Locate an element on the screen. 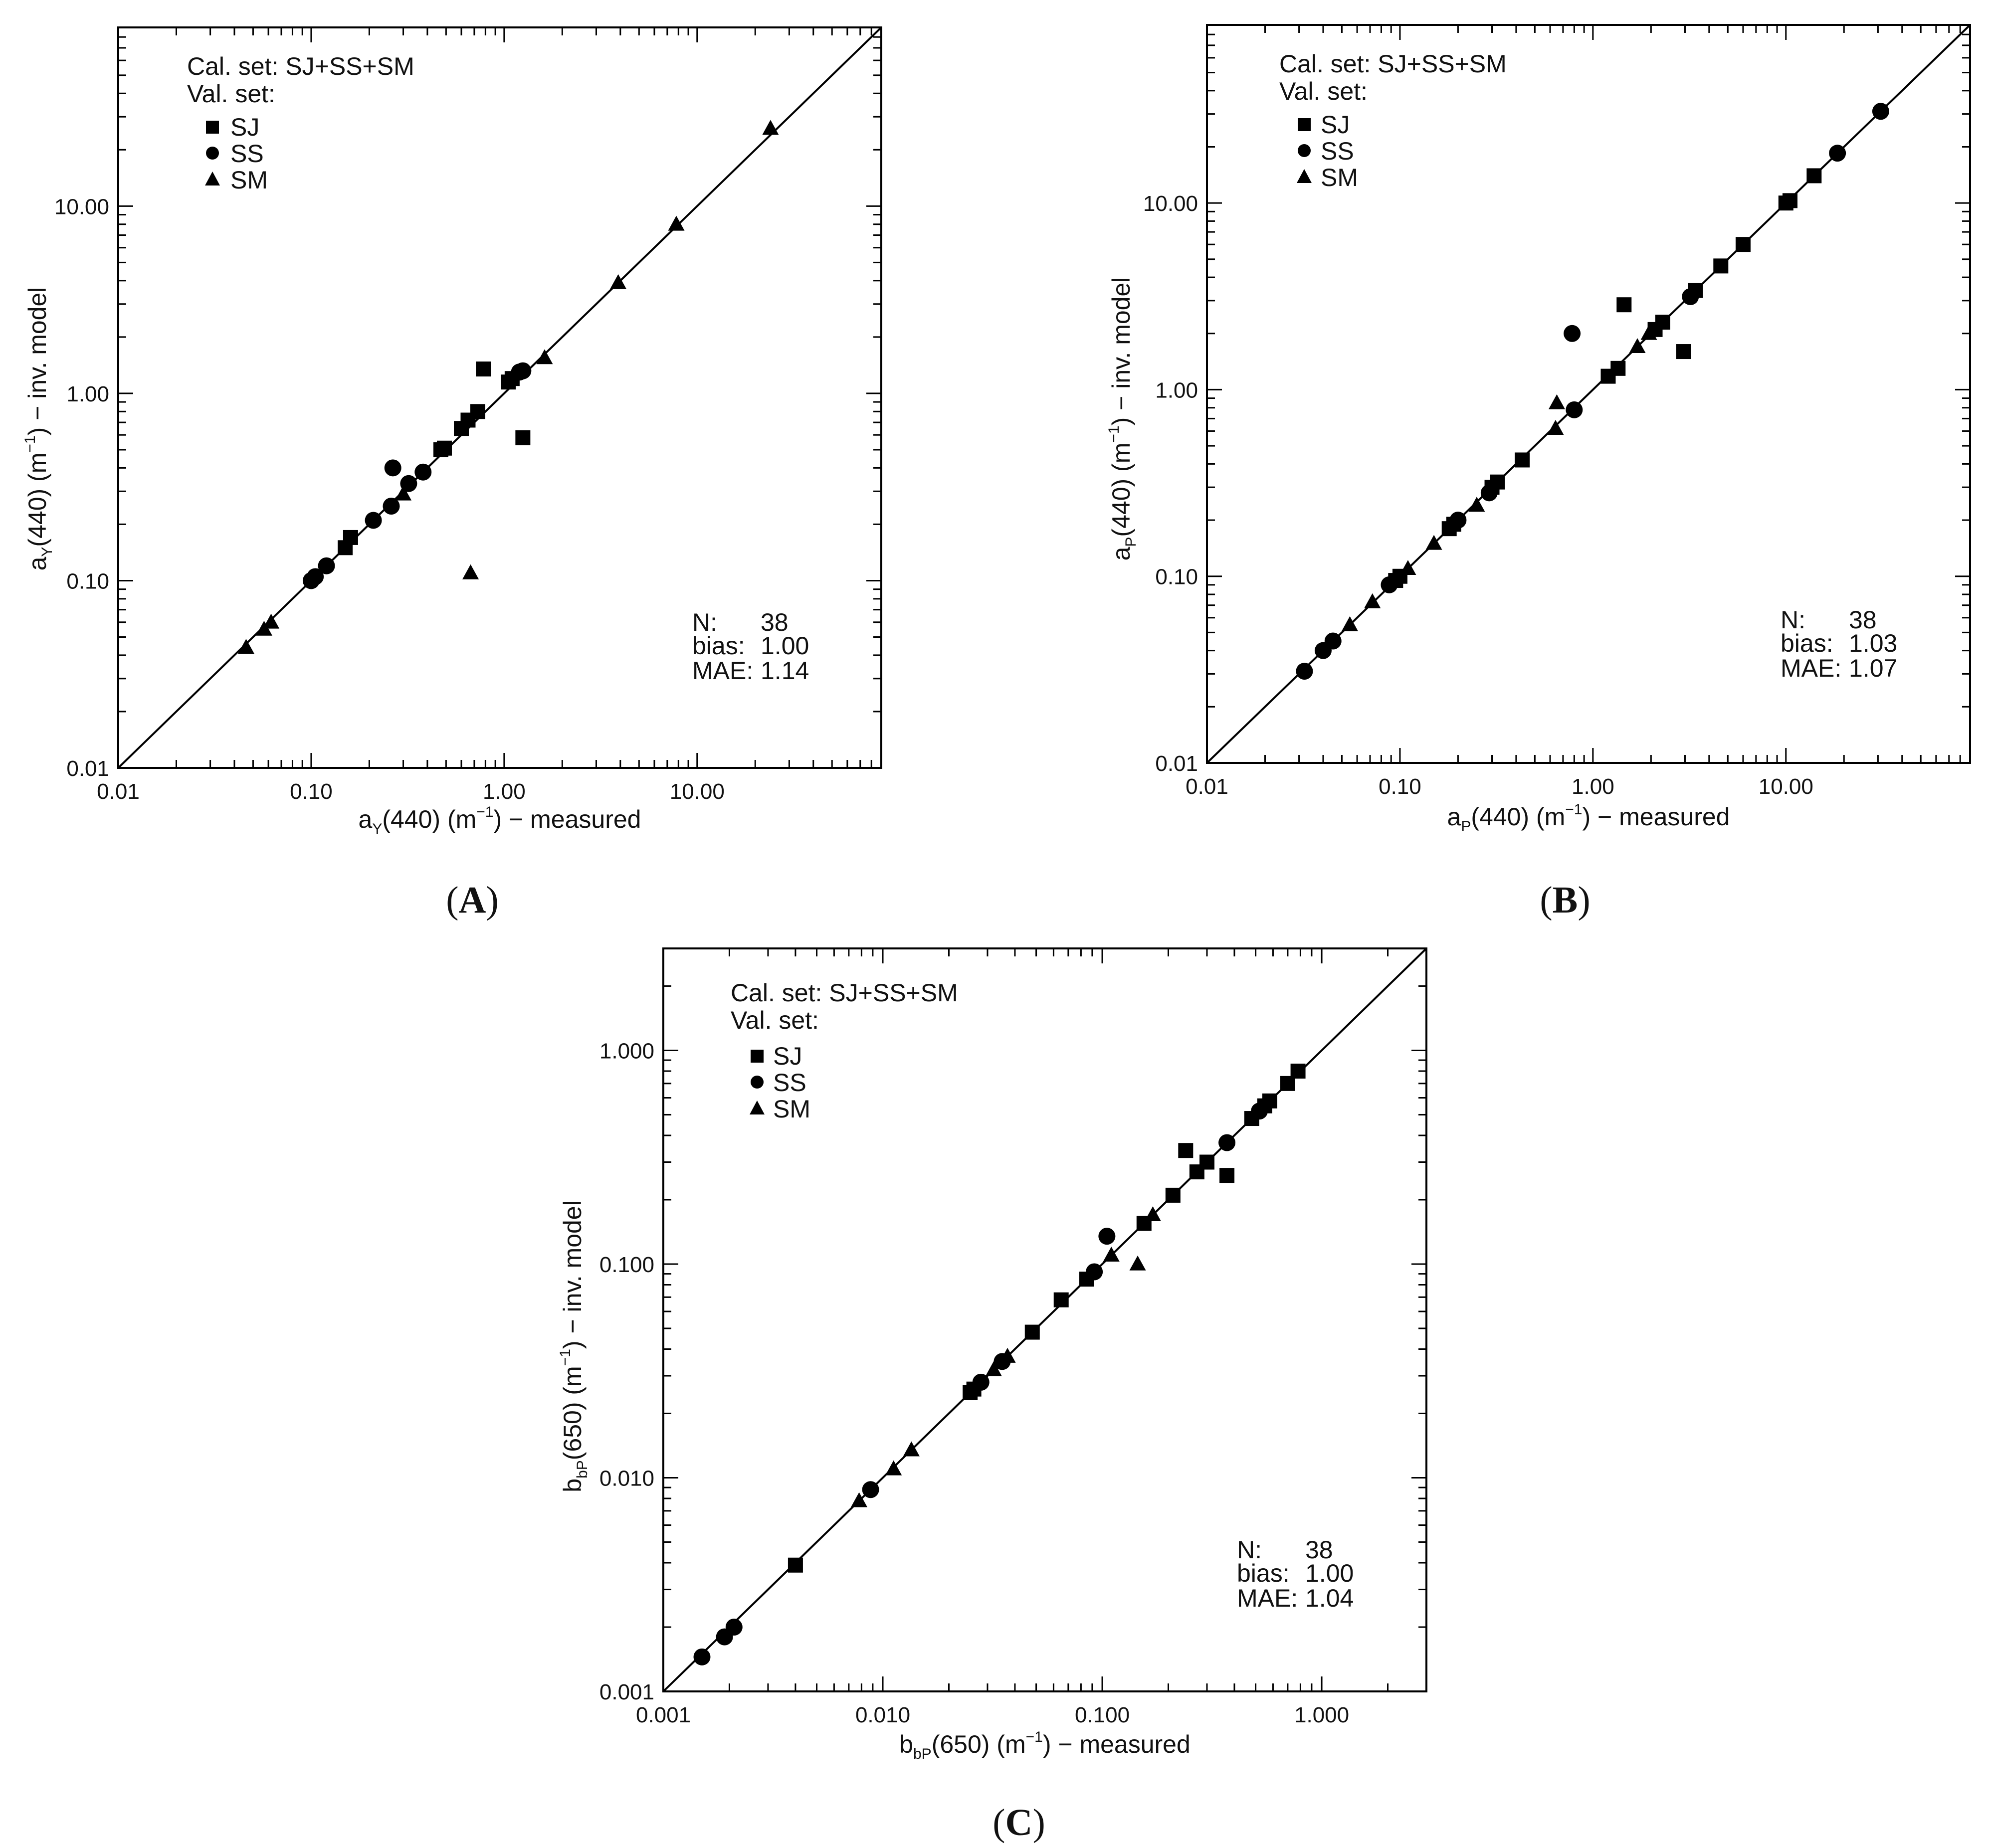  stats-mae-label: MAE: is located at coordinates (722, 671).